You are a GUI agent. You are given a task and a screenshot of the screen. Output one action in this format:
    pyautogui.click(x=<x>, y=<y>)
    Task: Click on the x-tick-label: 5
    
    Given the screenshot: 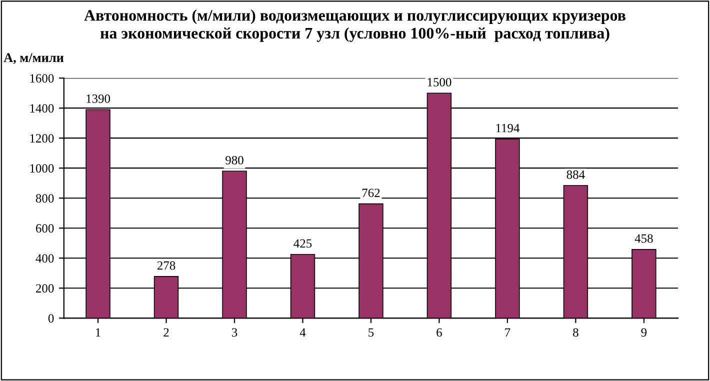 What is the action you would take?
    pyautogui.click(x=371, y=332)
    